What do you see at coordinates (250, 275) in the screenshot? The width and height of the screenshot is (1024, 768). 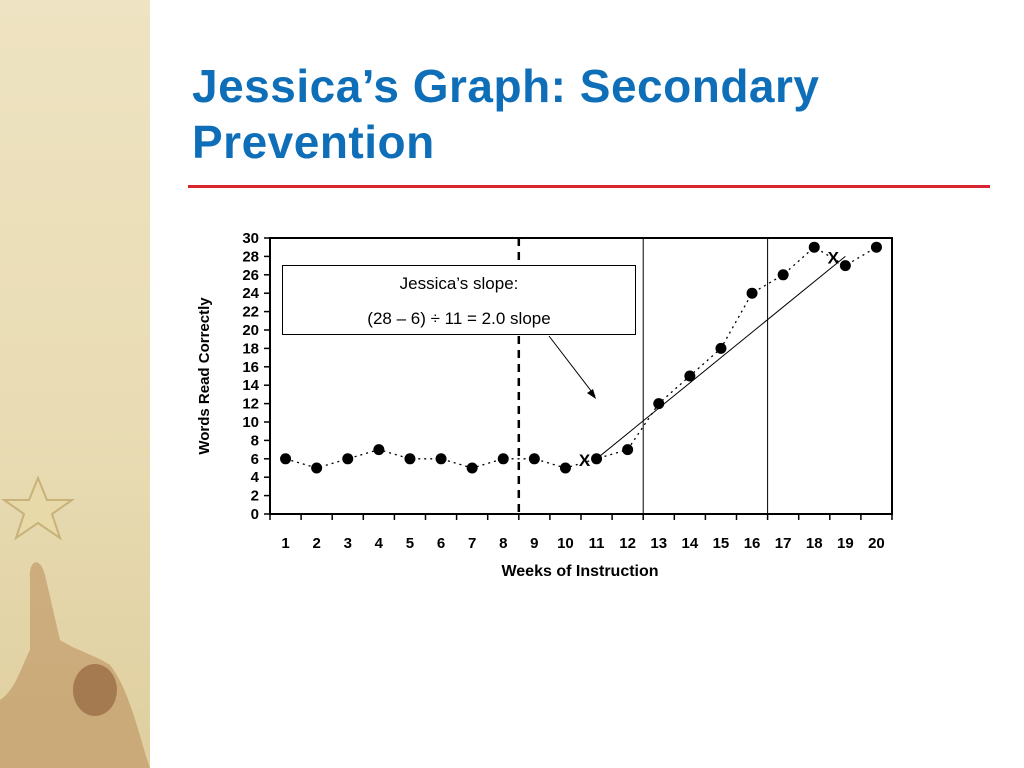 I see `y-tick-label: 26` at bounding box center [250, 275].